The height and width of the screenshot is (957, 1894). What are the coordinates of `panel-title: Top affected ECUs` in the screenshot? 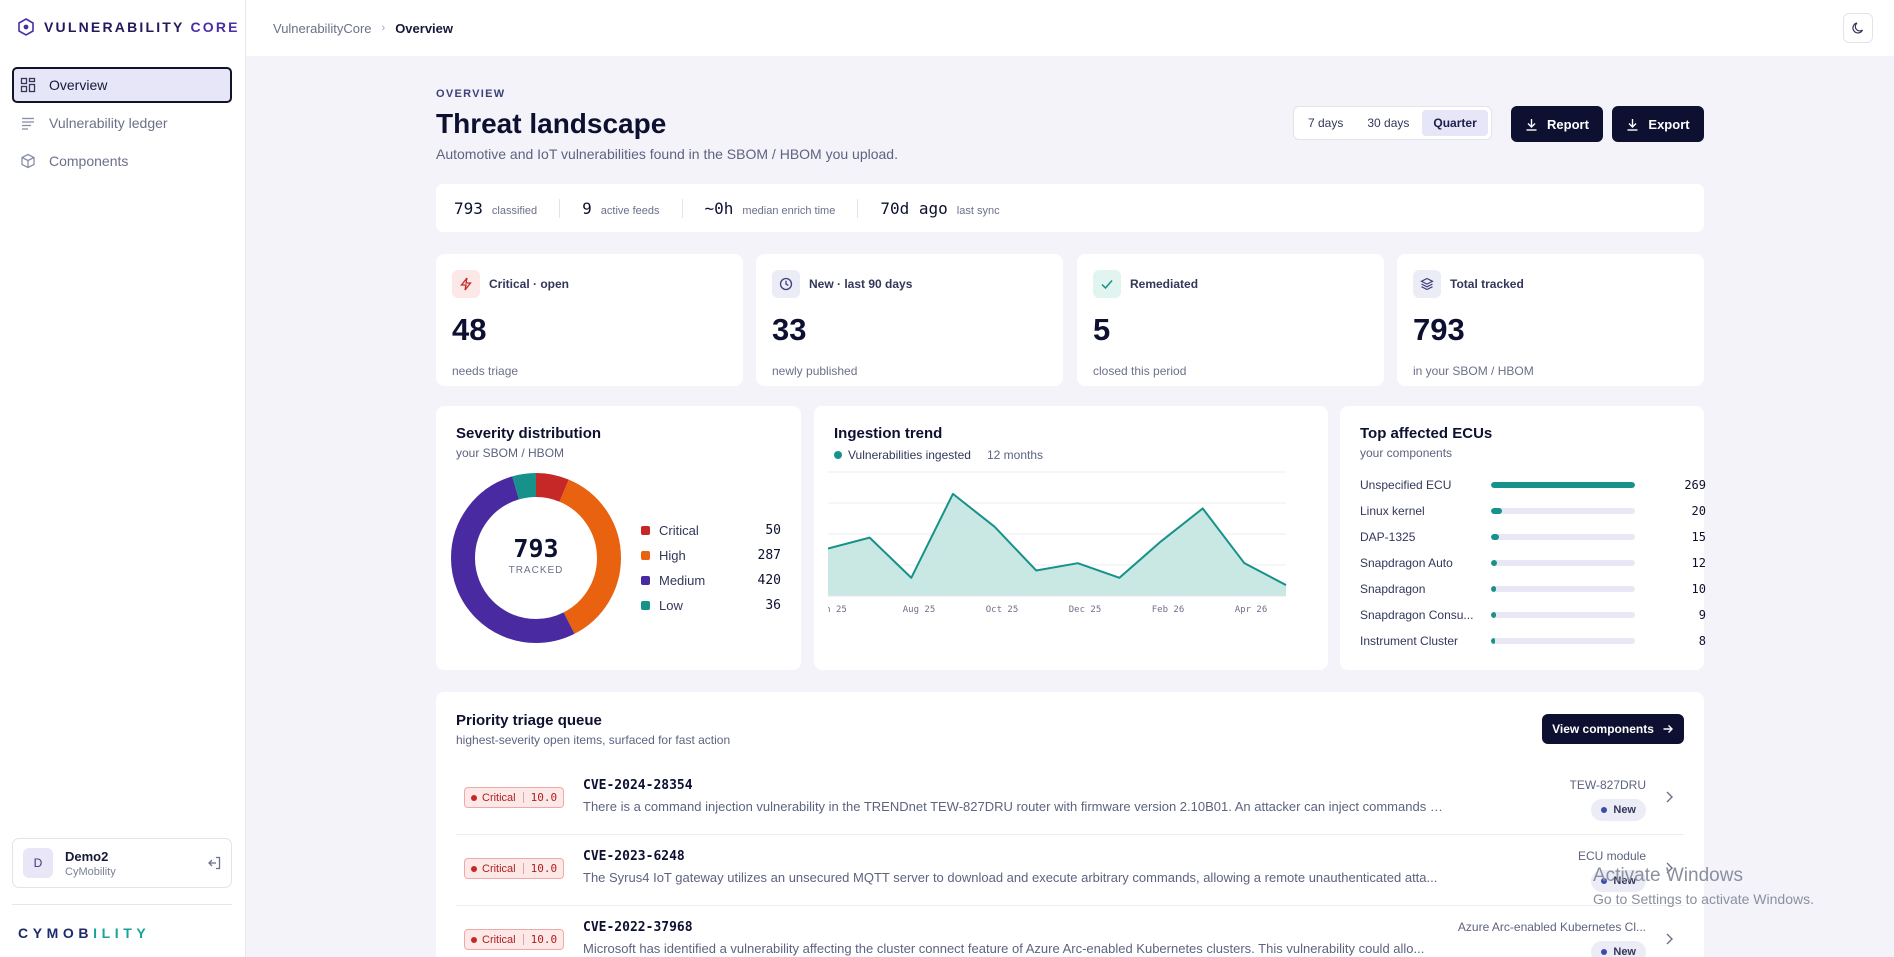 It's located at (1426, 433).